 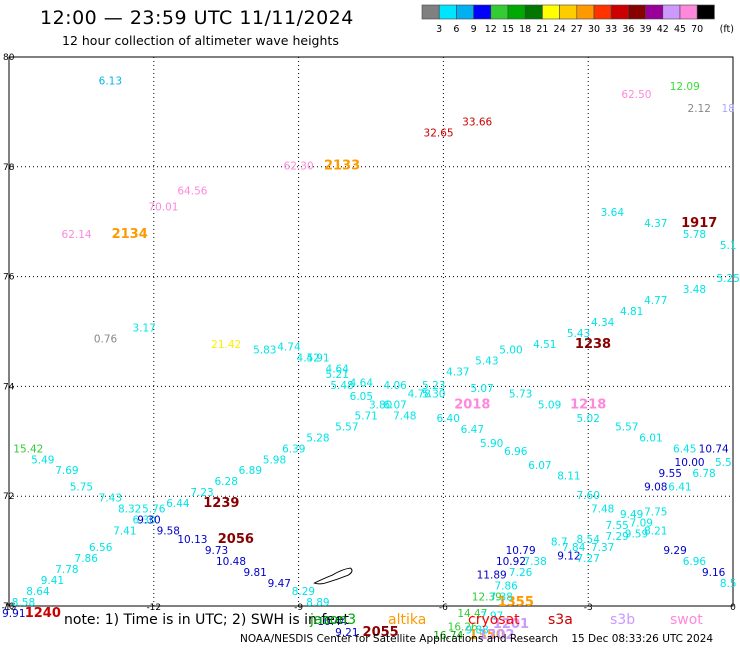 I want to click on color-scale-unit: (ft), so click(x=727, y=29).